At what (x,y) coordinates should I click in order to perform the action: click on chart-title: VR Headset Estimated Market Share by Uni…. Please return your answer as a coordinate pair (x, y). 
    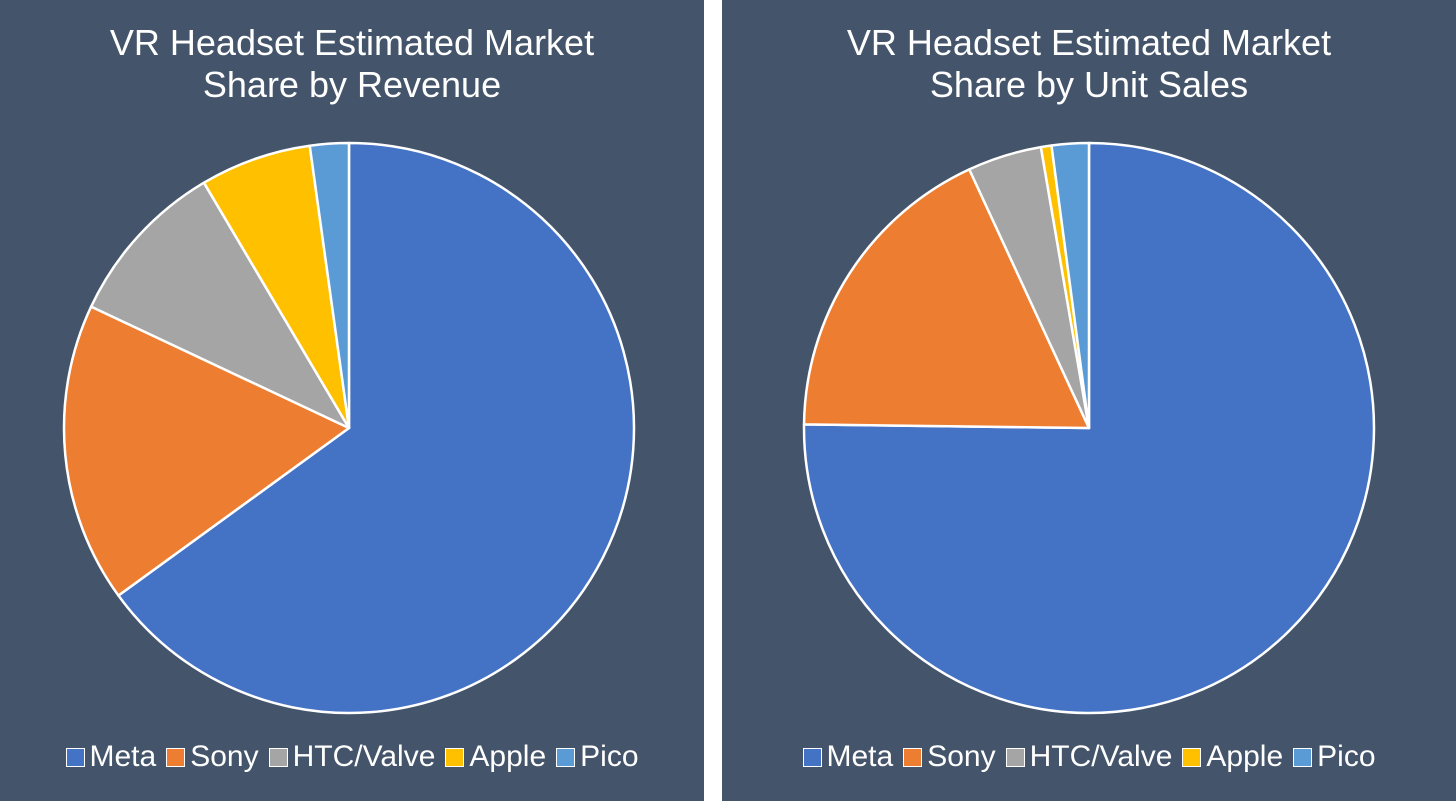
    Looking at the image, I should click on (1089, 64).